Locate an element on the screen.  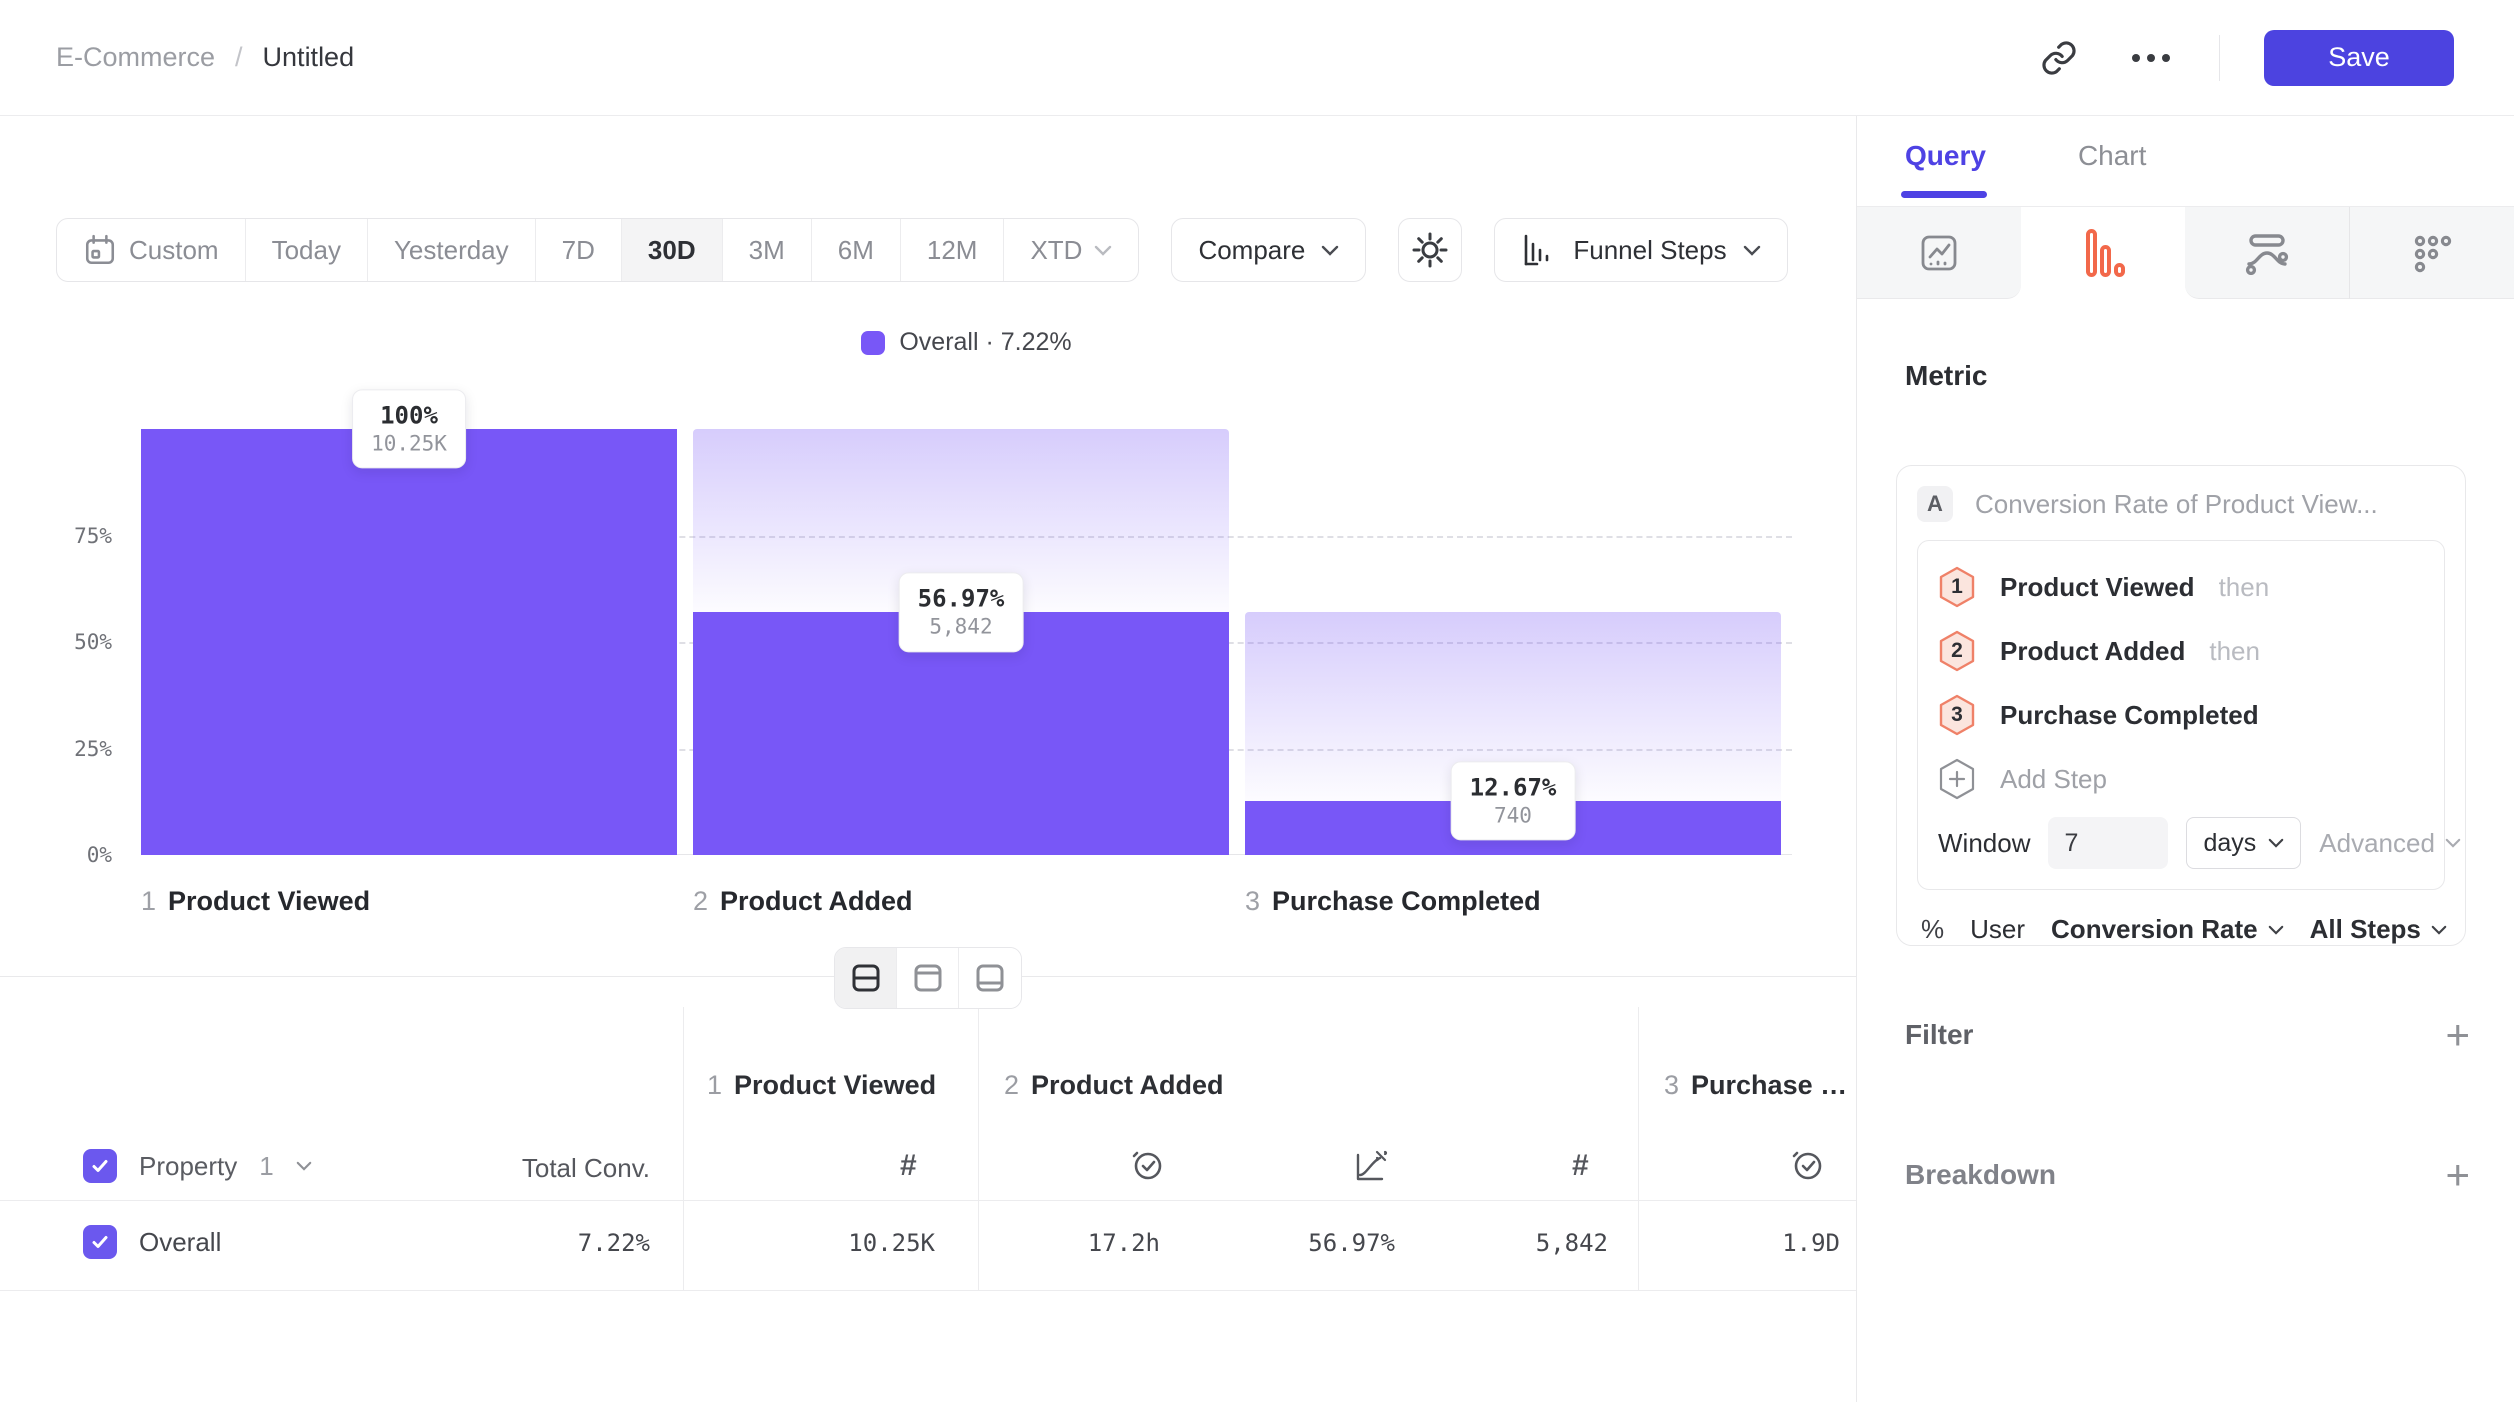
tab-chart: Chart is located at coordinates (2112, 155).